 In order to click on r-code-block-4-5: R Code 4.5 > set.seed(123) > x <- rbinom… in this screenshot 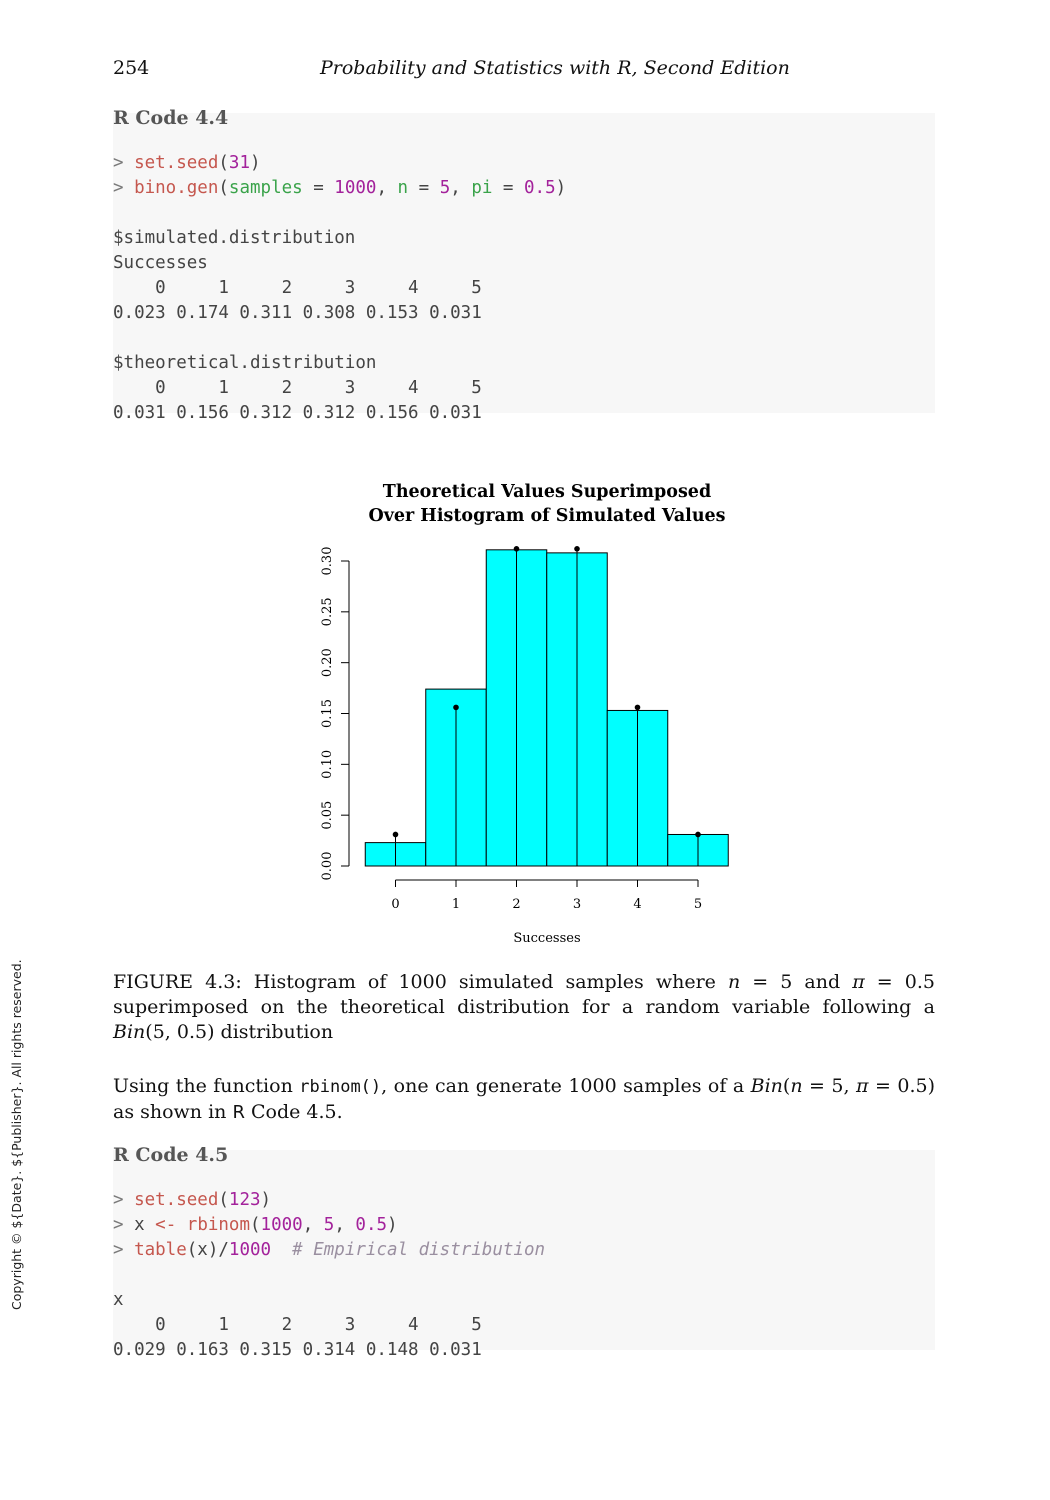, I will do `click(524, 1252)`.